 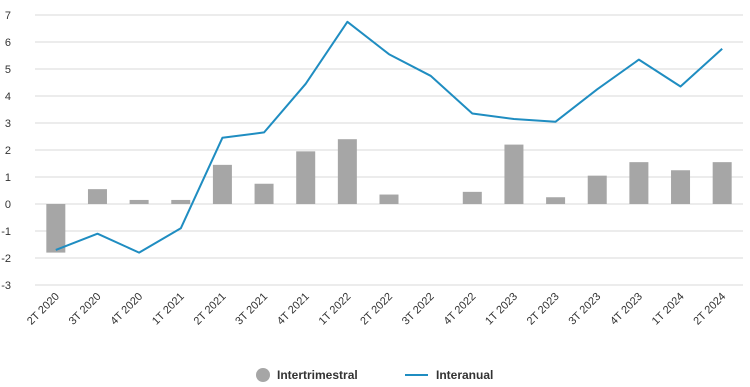 What do you see at coordinates (626, 309) in the screenshot?
I see `x-tick-label: 4T 2023` at bounding box center [626, 309].